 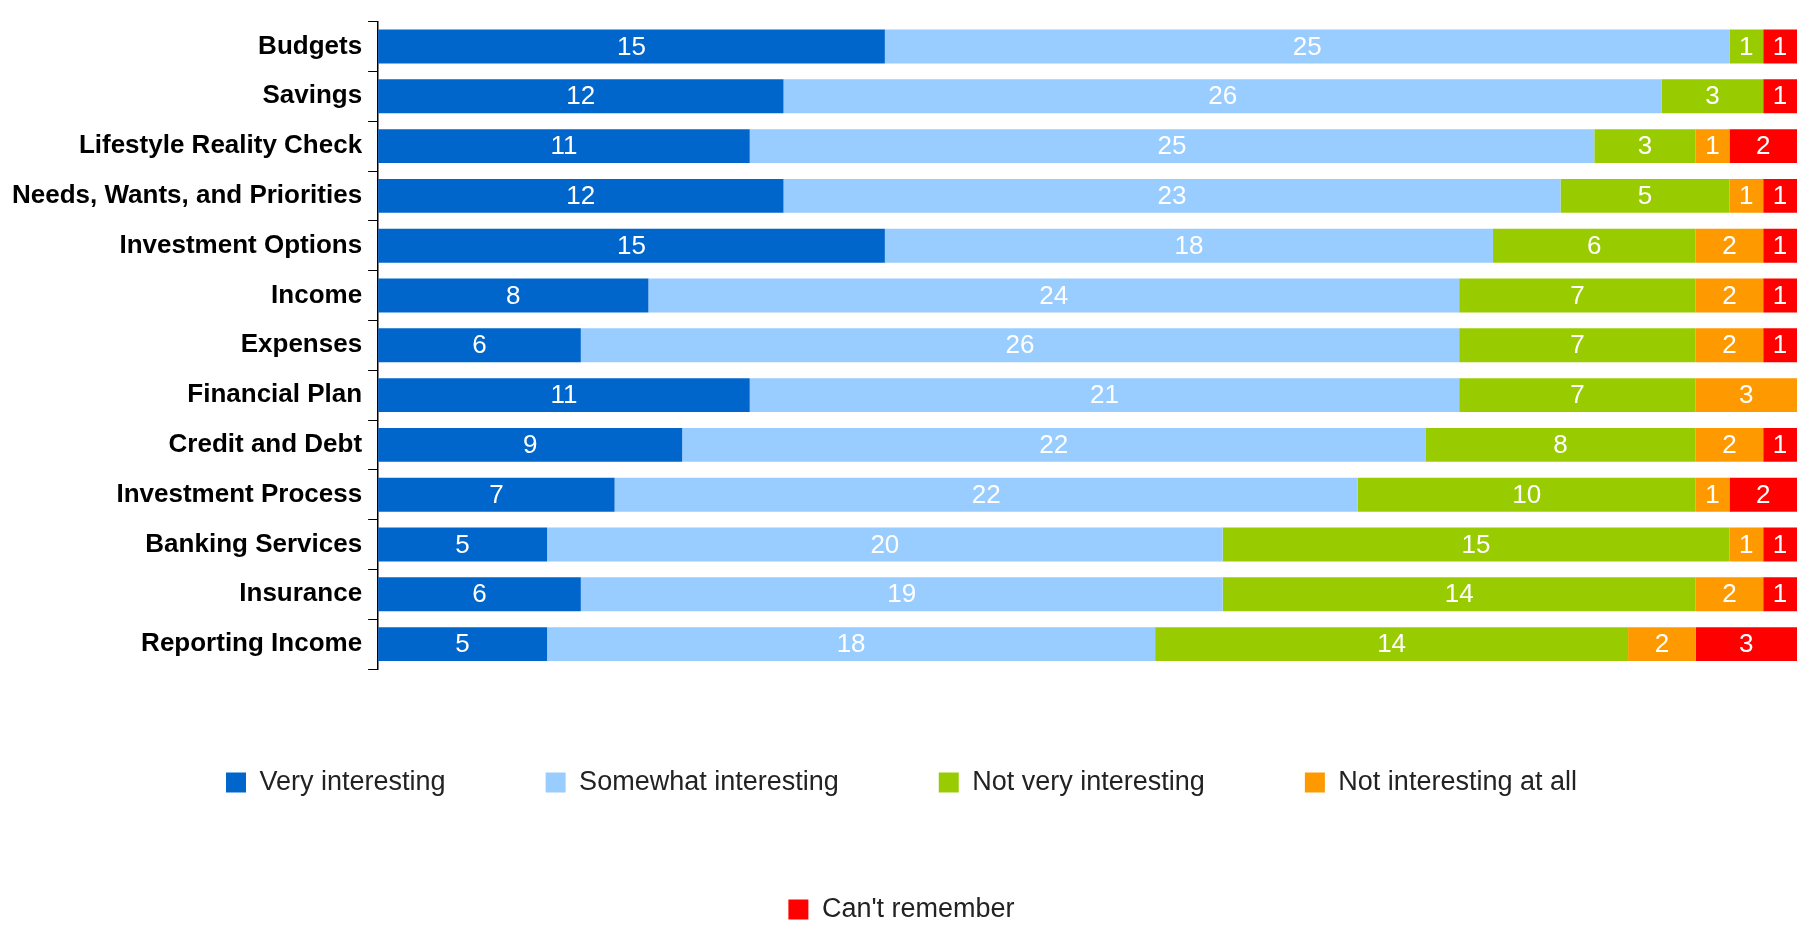 What do you see at coordinates (301, 592) in the screenshot?
I see `y-tick-label: Insurance` at bounding box center [301, 592].